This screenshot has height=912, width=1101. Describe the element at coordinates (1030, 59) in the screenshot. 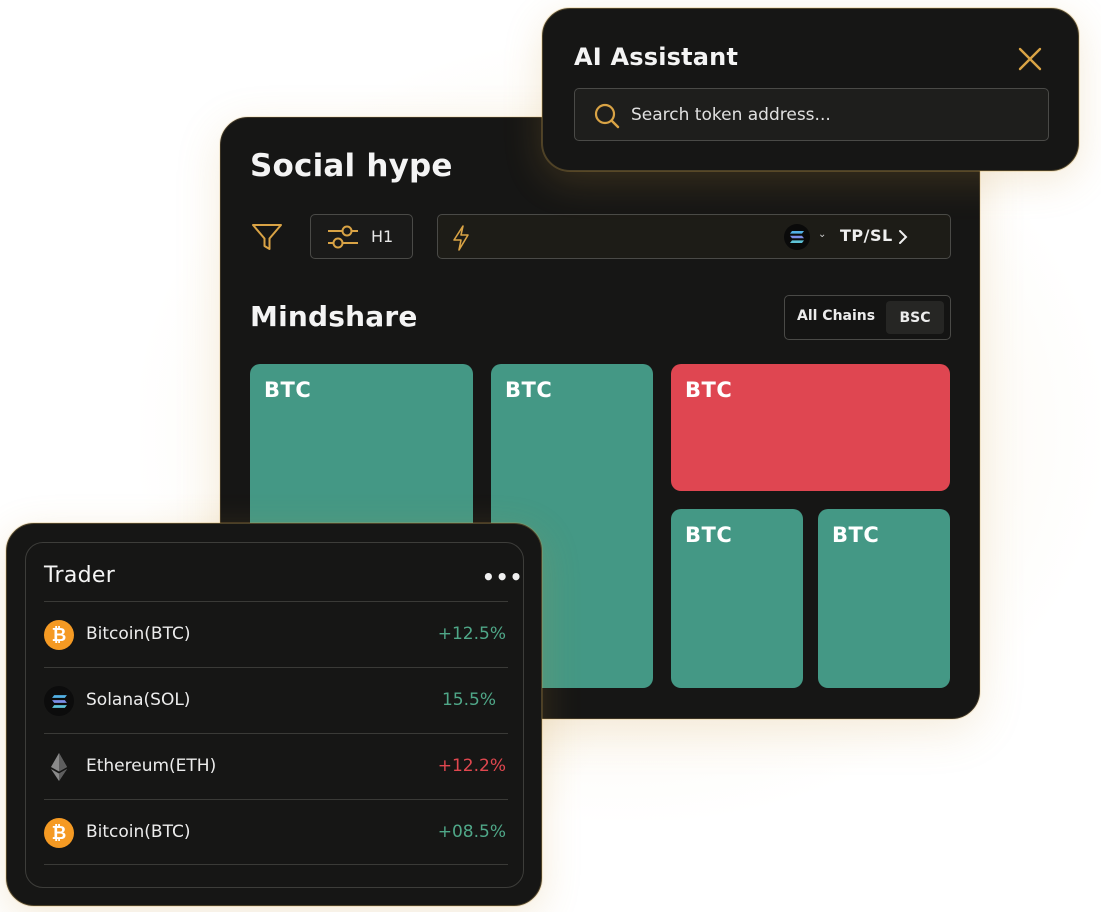

I see `close-icon` at that location.